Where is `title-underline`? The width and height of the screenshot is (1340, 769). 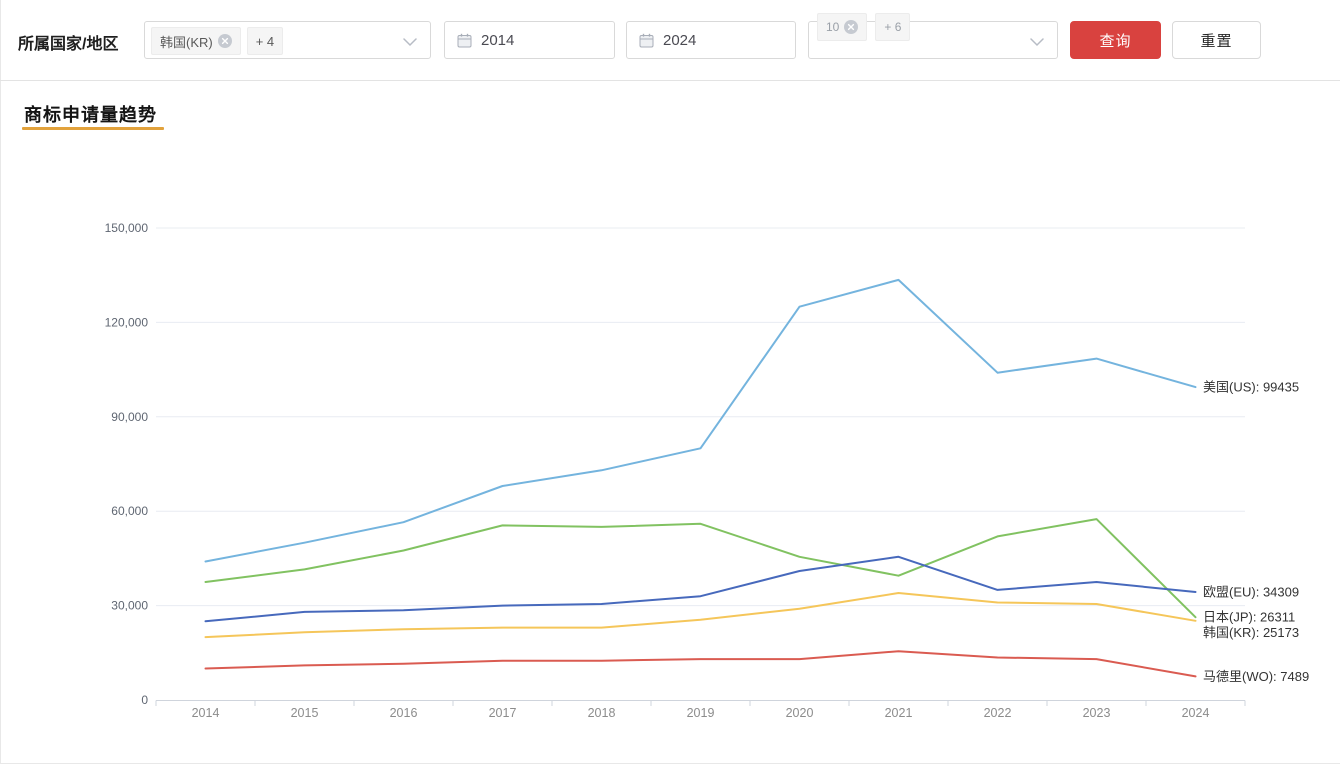
title-underline is located at coordinates (93, 128).